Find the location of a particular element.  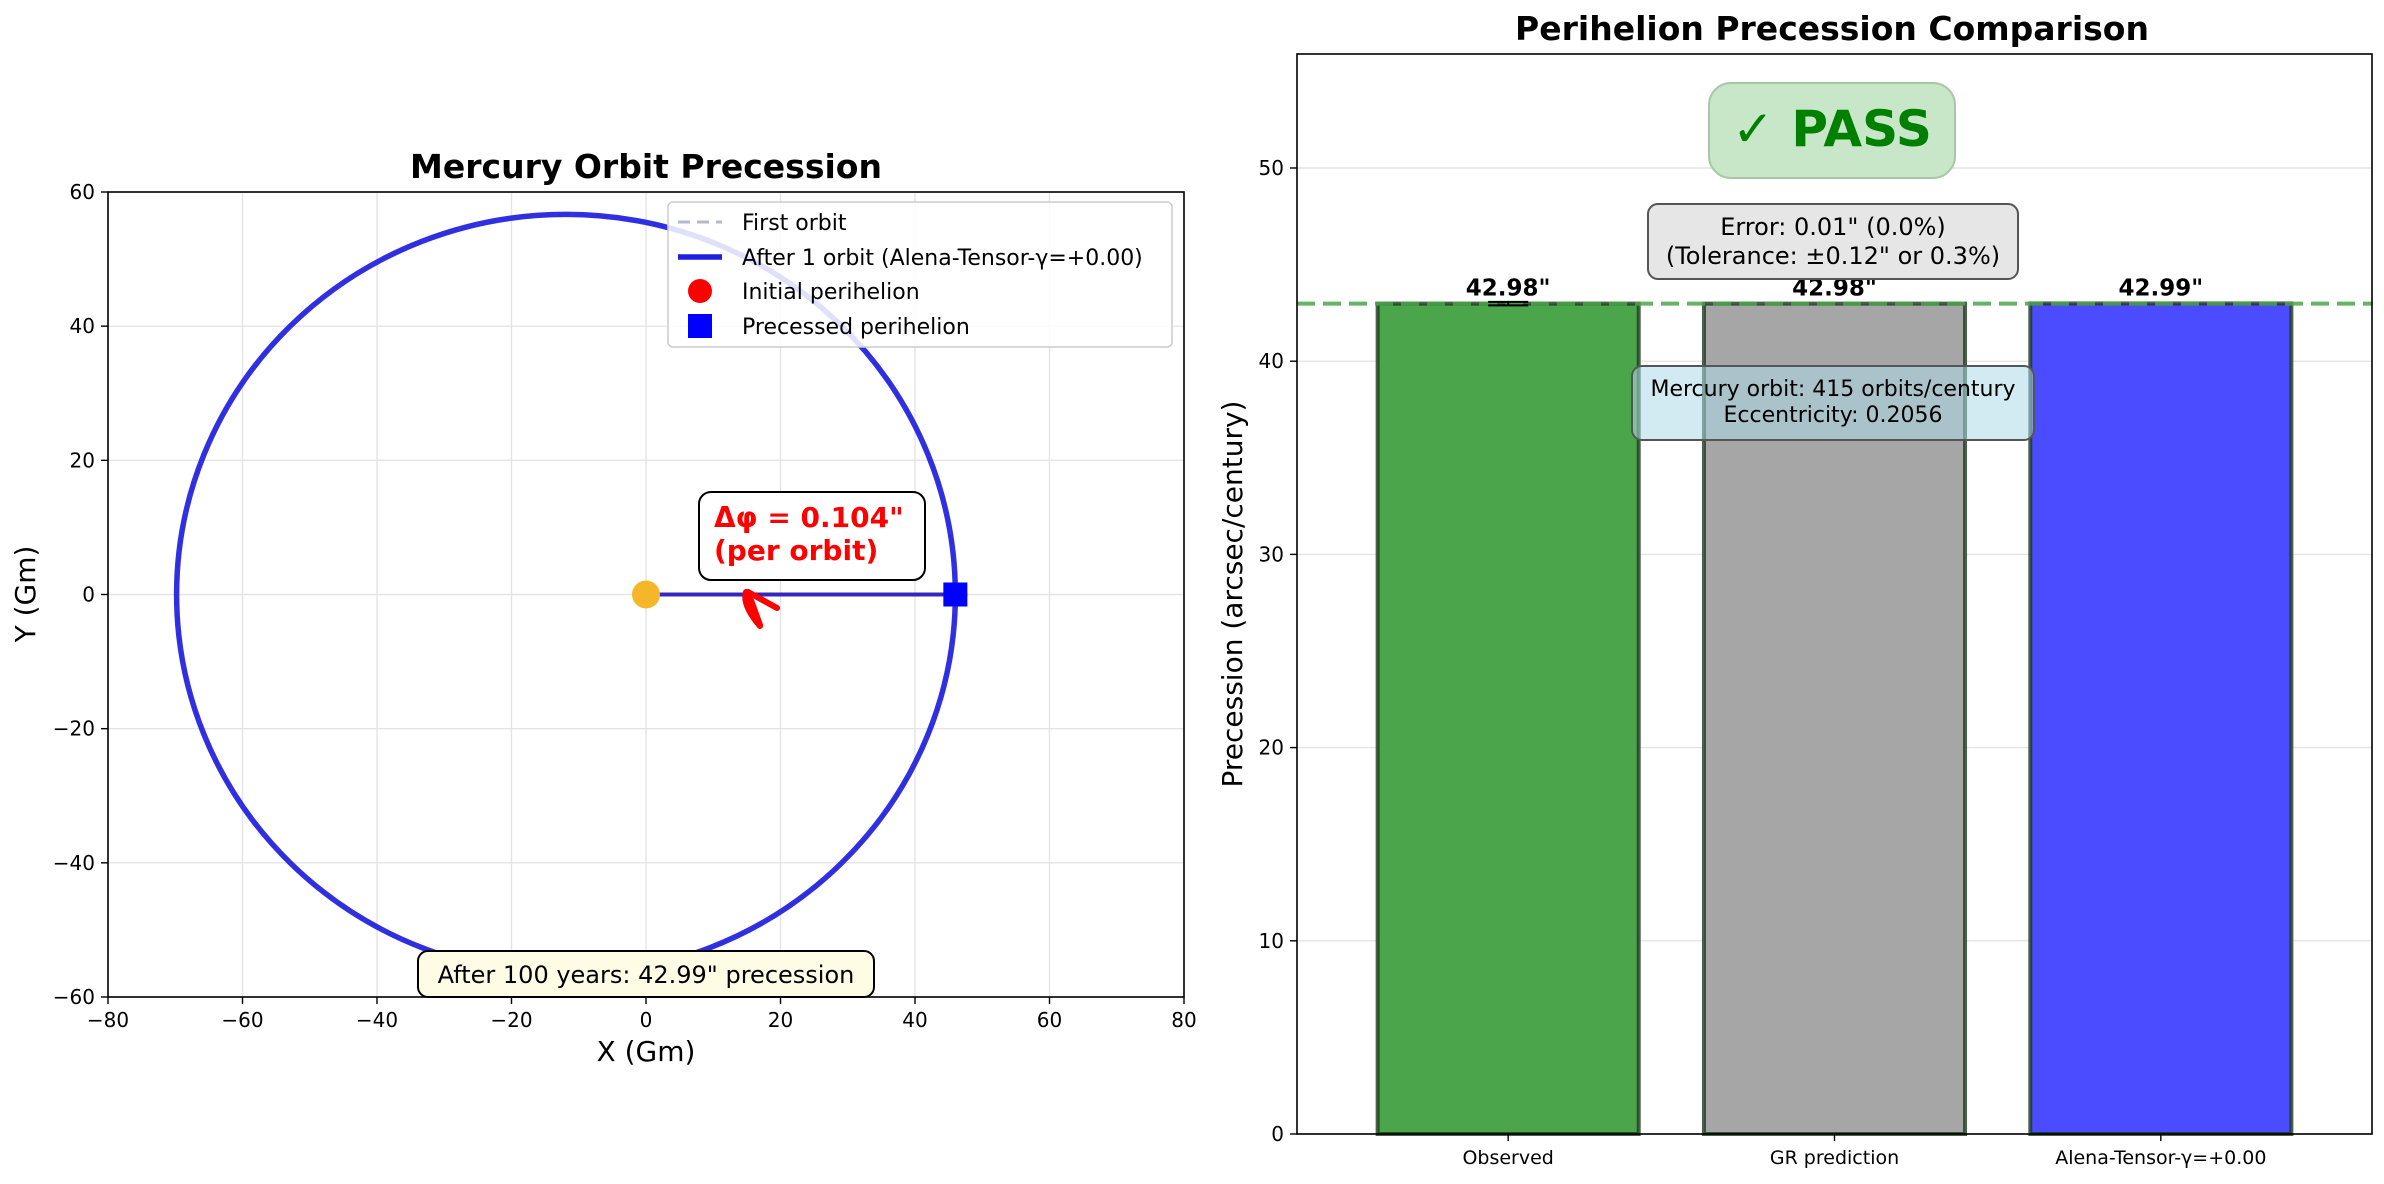

delta-phi-annotation: Δφ = 0.104" (per orbit) is located at coordinates (812, 536).